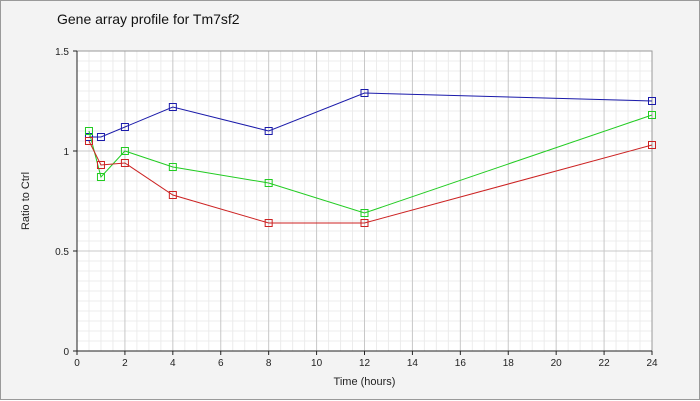 Image resolution: width=700 pixels, height=401 pixels. Describe the element at coordinates (269, 363) in the screenshot. I see `x-tick-label: 8` at that location.